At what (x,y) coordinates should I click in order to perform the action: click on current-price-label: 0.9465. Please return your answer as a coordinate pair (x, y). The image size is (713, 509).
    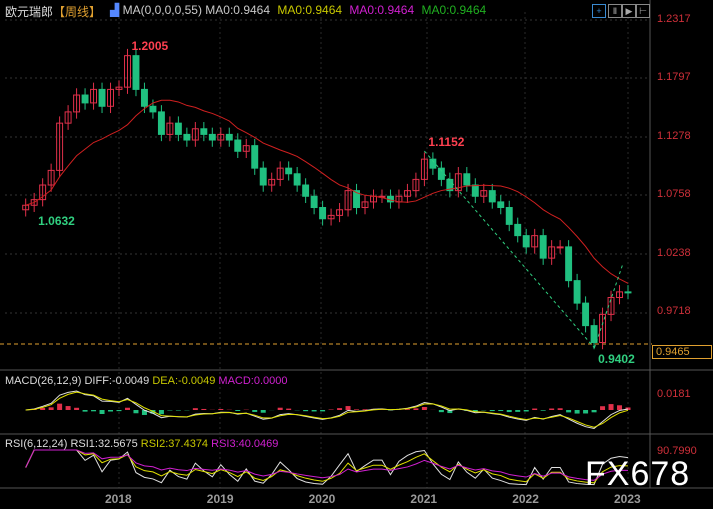
    Looking at the image, I should click on (682, 352).